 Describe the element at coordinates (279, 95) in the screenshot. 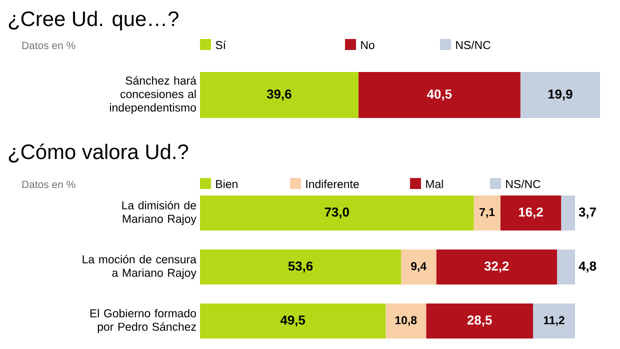

I see `data-label: 39,6` at that location.